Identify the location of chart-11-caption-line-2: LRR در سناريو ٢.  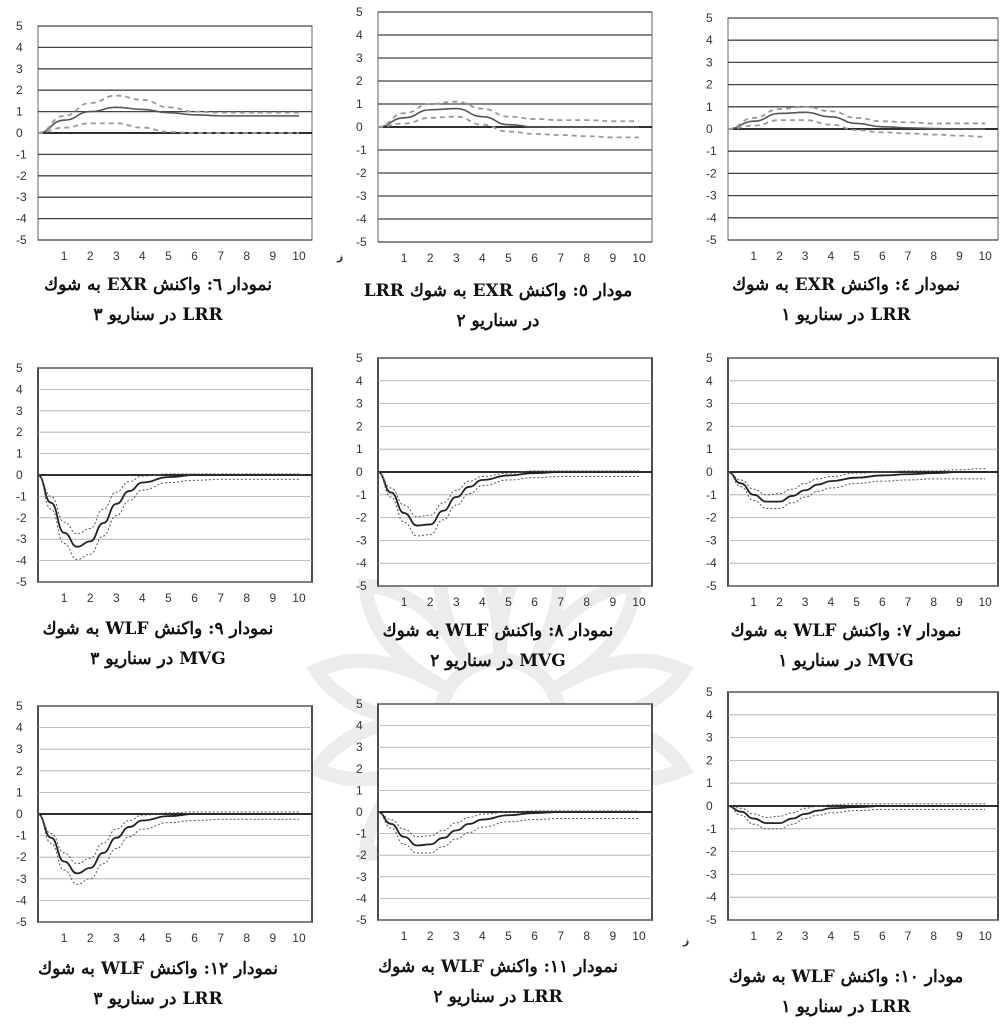
(498, 997).